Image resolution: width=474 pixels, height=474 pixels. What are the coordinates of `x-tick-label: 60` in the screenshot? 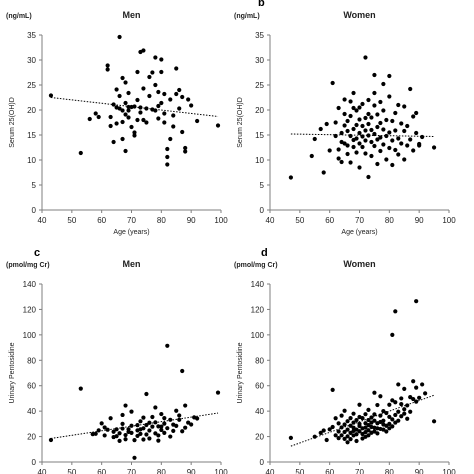 It's located at (329, 220).